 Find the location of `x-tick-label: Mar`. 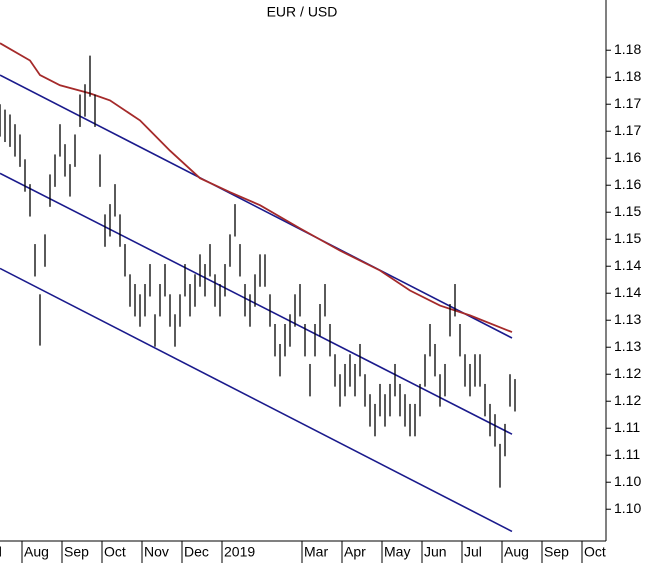

x-tick-label: Mar is located at coordinates (316, 552).